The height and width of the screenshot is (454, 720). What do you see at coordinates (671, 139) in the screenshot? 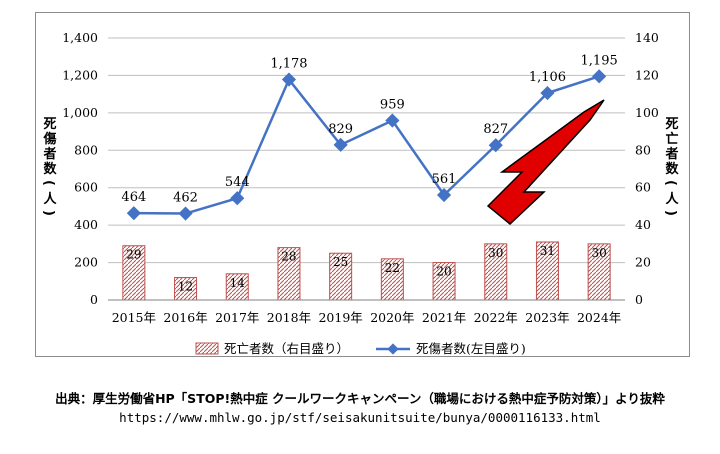
I see `right-axis-title: 亡` at bounding box center [671, 139].